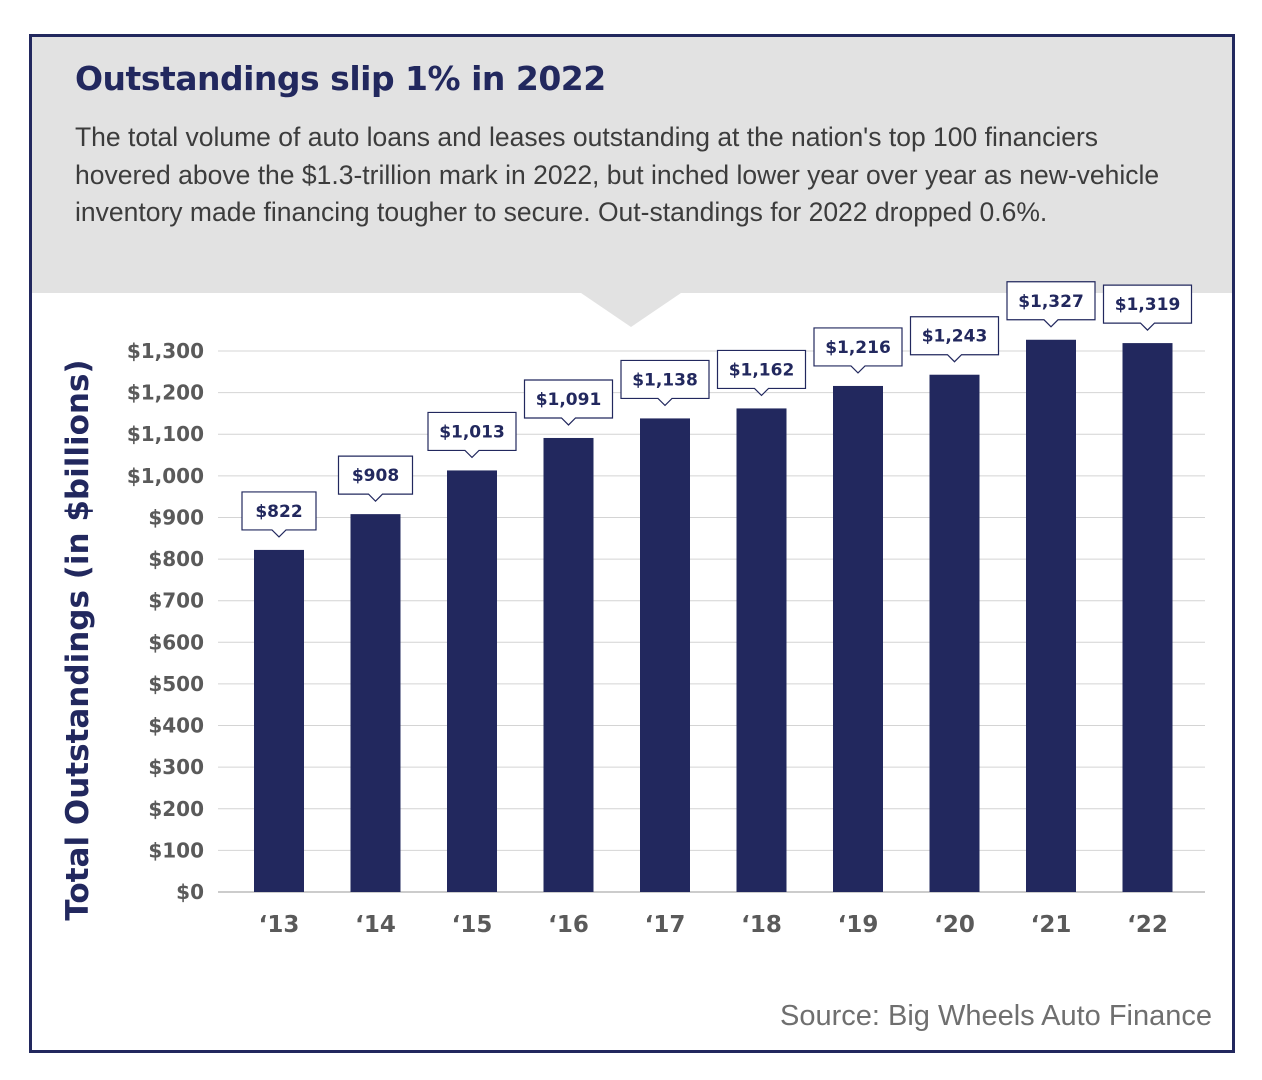  What do you see at coordinates (78, 639) in the screenshot?
I see `y-axis-title: Total Outstandings (in $billions)` at bounding box center [78, 639].